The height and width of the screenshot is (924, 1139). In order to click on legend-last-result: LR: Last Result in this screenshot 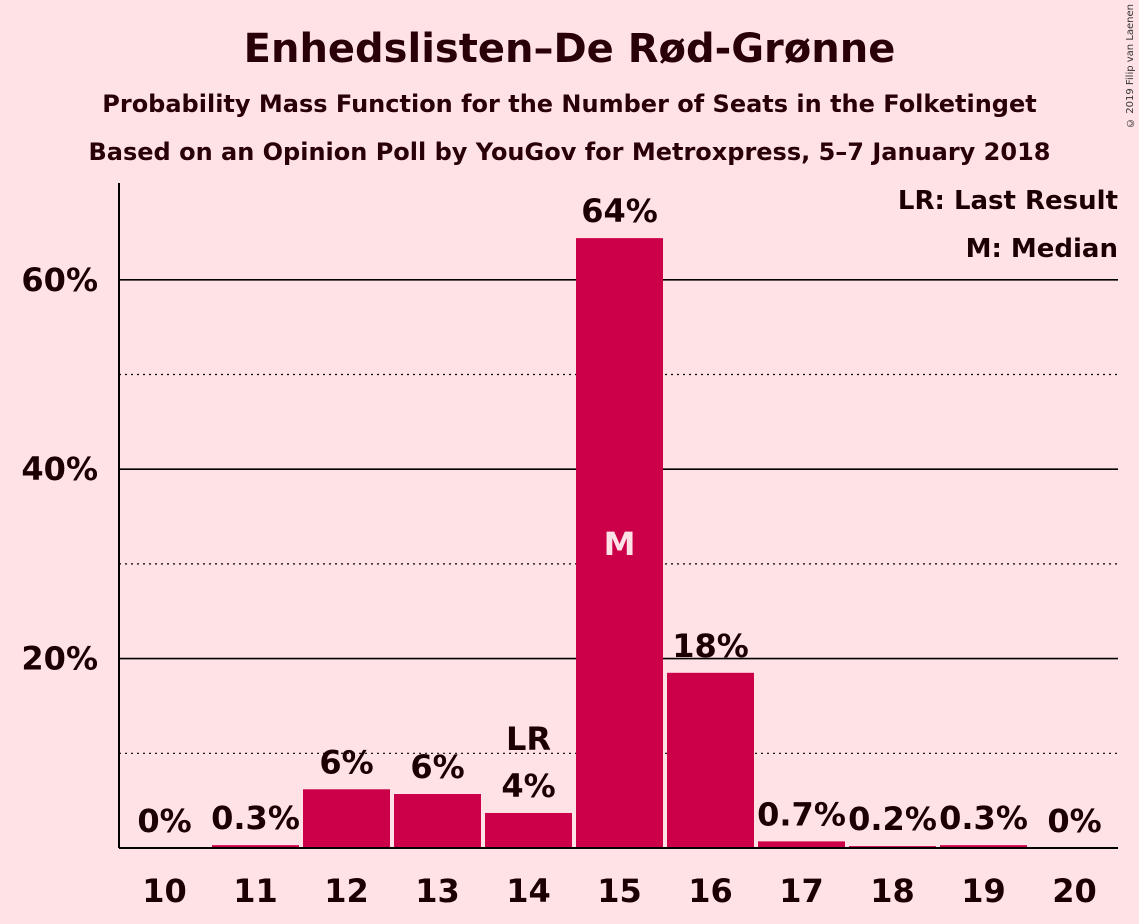, I will do `click(1008, 201)`.